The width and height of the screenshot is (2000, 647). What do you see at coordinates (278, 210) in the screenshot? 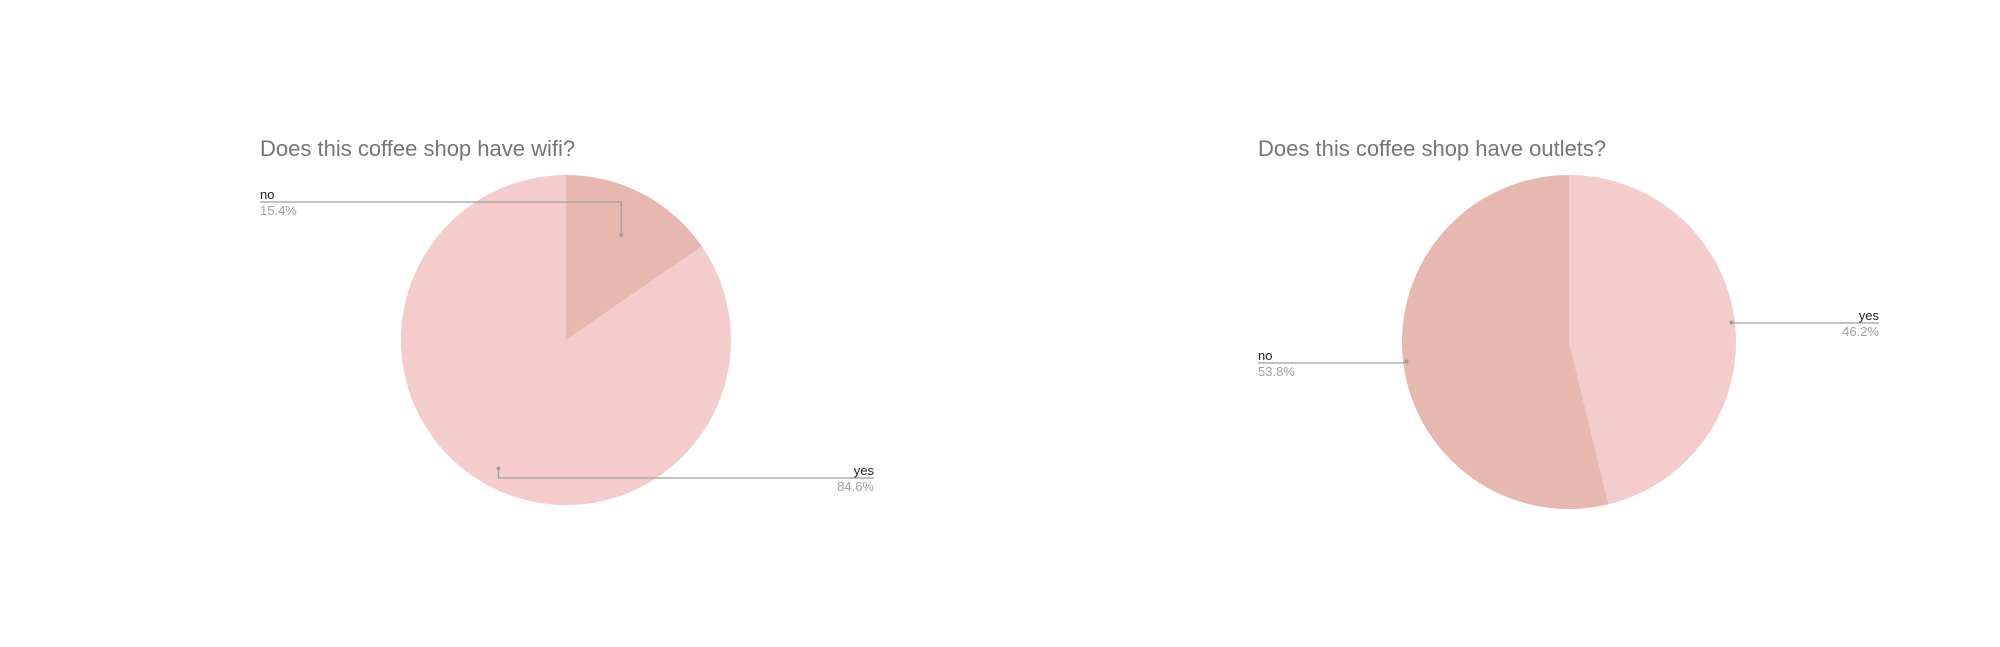
I see `slice-value-no: 15.4%` at bounding box center [278, 210].